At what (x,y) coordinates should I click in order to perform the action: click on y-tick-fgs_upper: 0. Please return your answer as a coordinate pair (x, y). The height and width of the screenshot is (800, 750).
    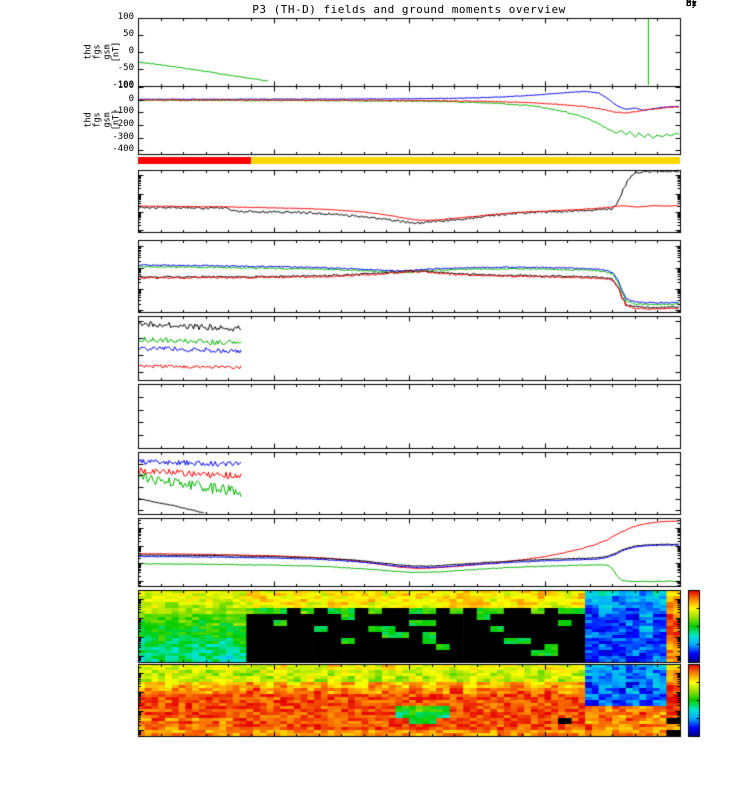
    Looking at the image, I should click on (131, 50).